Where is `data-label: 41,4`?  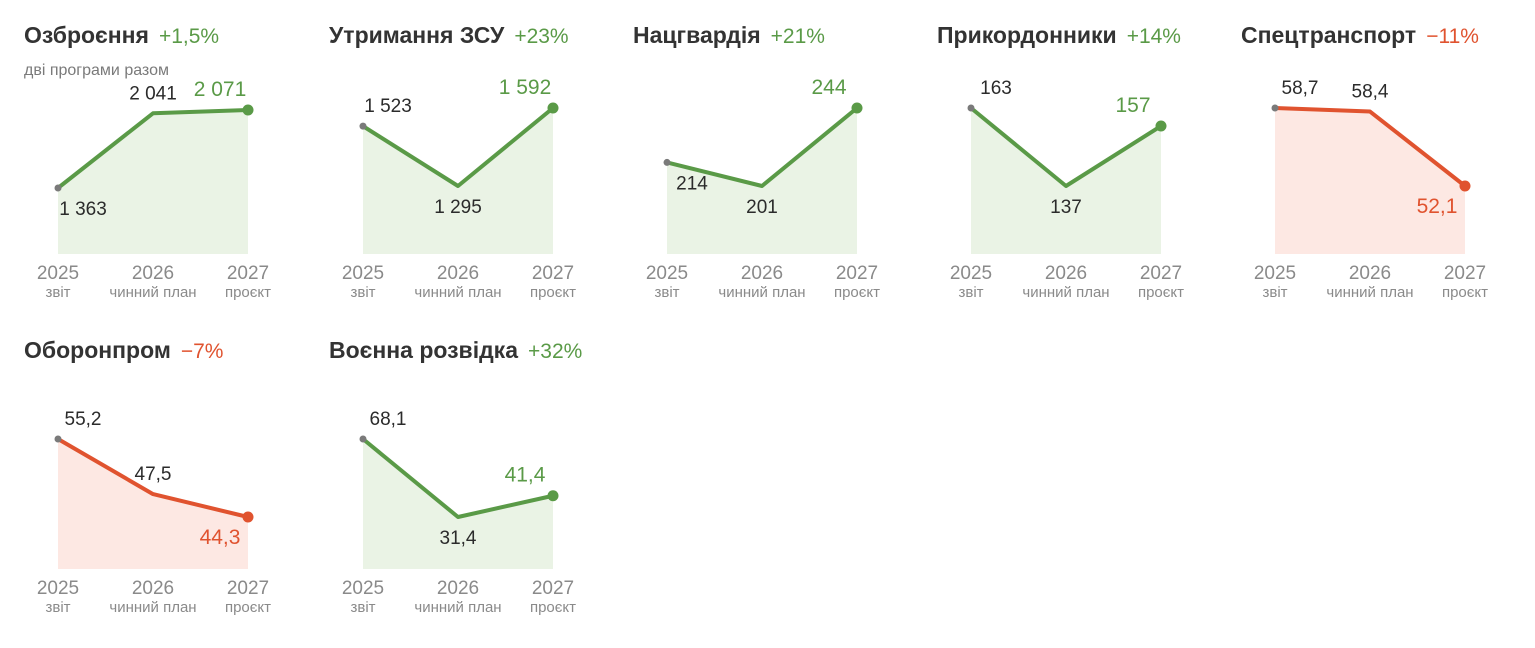 data-label: 41,4 is located at coordinates (525, 475).